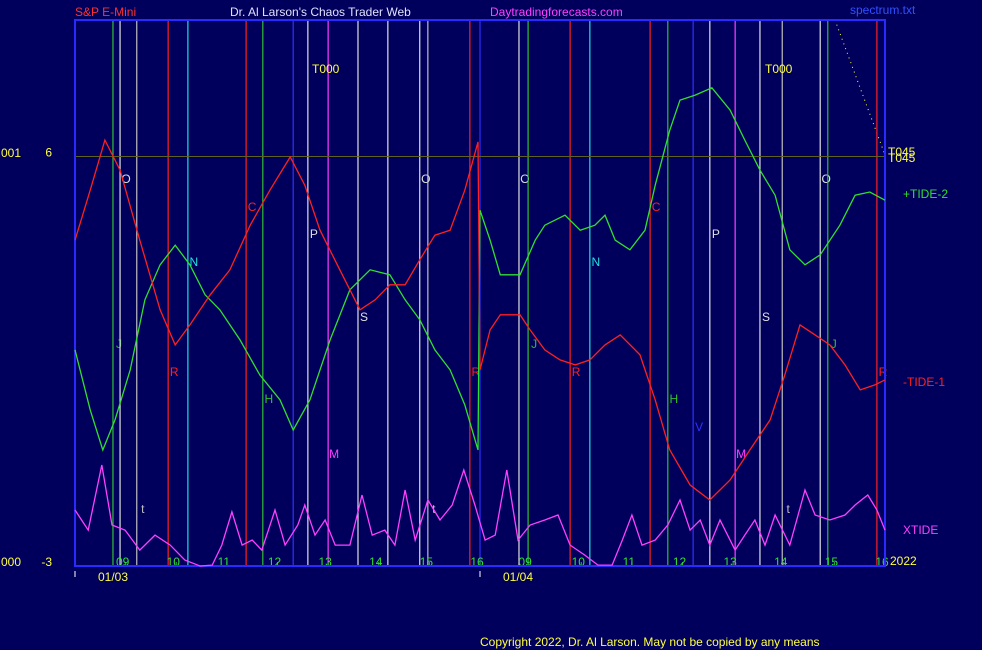  Describe the element at coordinates (518, 577) in the screenshot. I see `date-tick-label: 01/04` at that location.